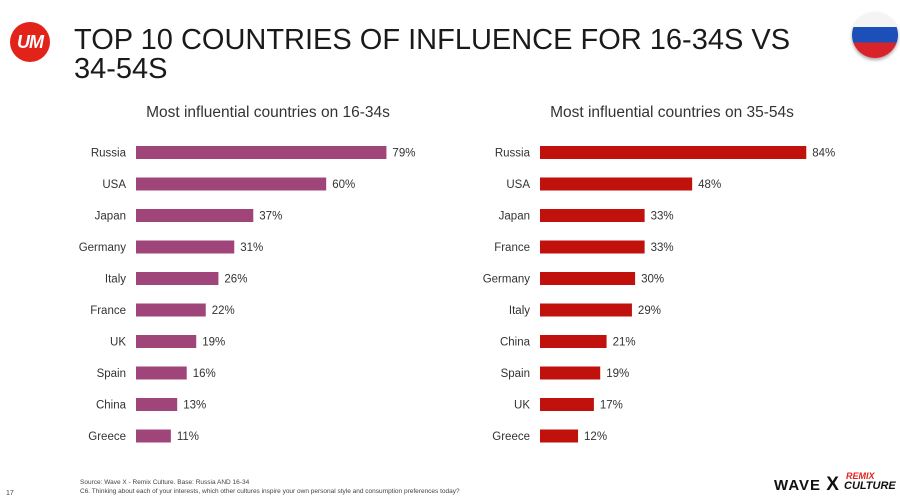 Image resolution: width=900 pixels, height=502 pixels. What do you see at coordinates (109, 154) in the screenshot?
I see `category-label-16-34: Russia` at bounding box center [109, 154].